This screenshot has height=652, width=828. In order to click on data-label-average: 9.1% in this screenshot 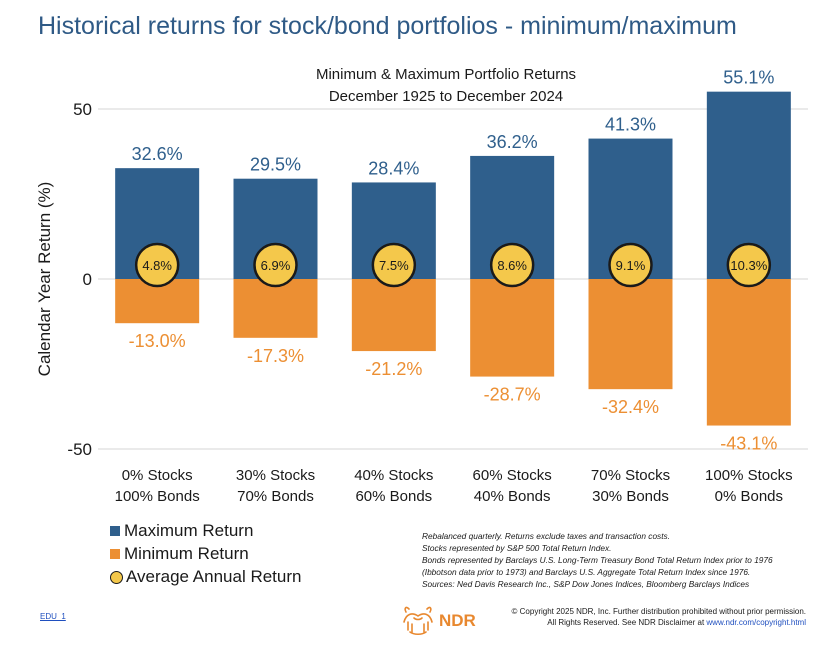, I will do `click(631, 265)`.